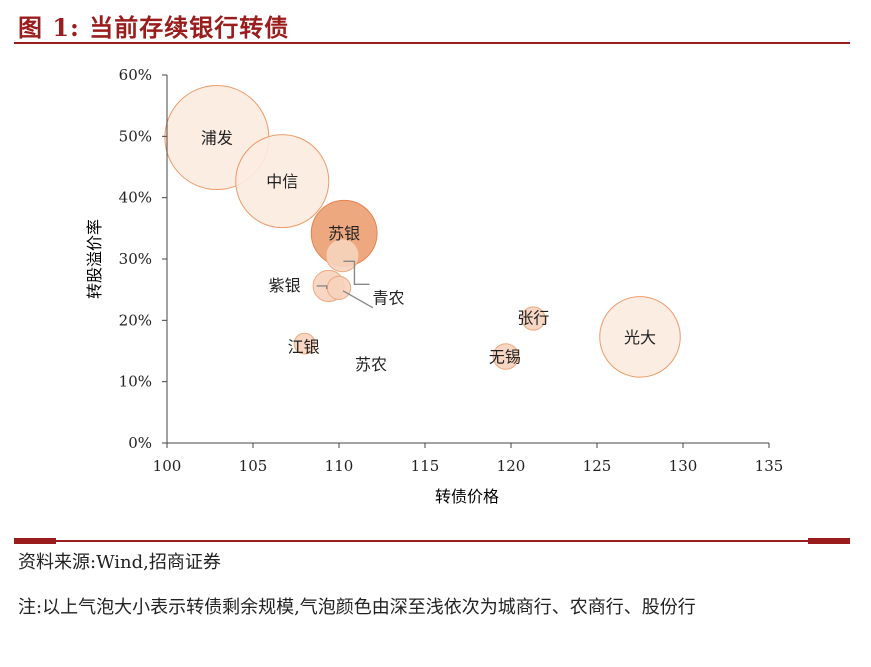  Describe the element at coordinates (597, 466) in the screenshot. I see `x-tick-label: 125` at that location.